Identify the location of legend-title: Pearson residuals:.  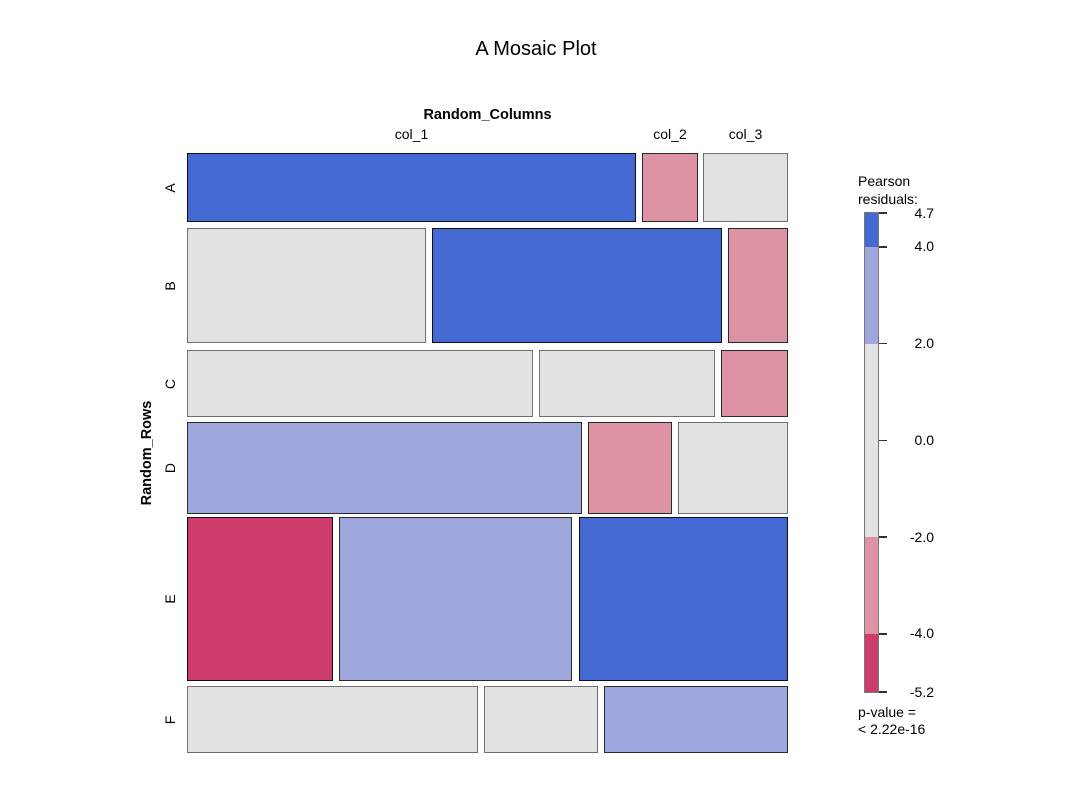
(888, 190).